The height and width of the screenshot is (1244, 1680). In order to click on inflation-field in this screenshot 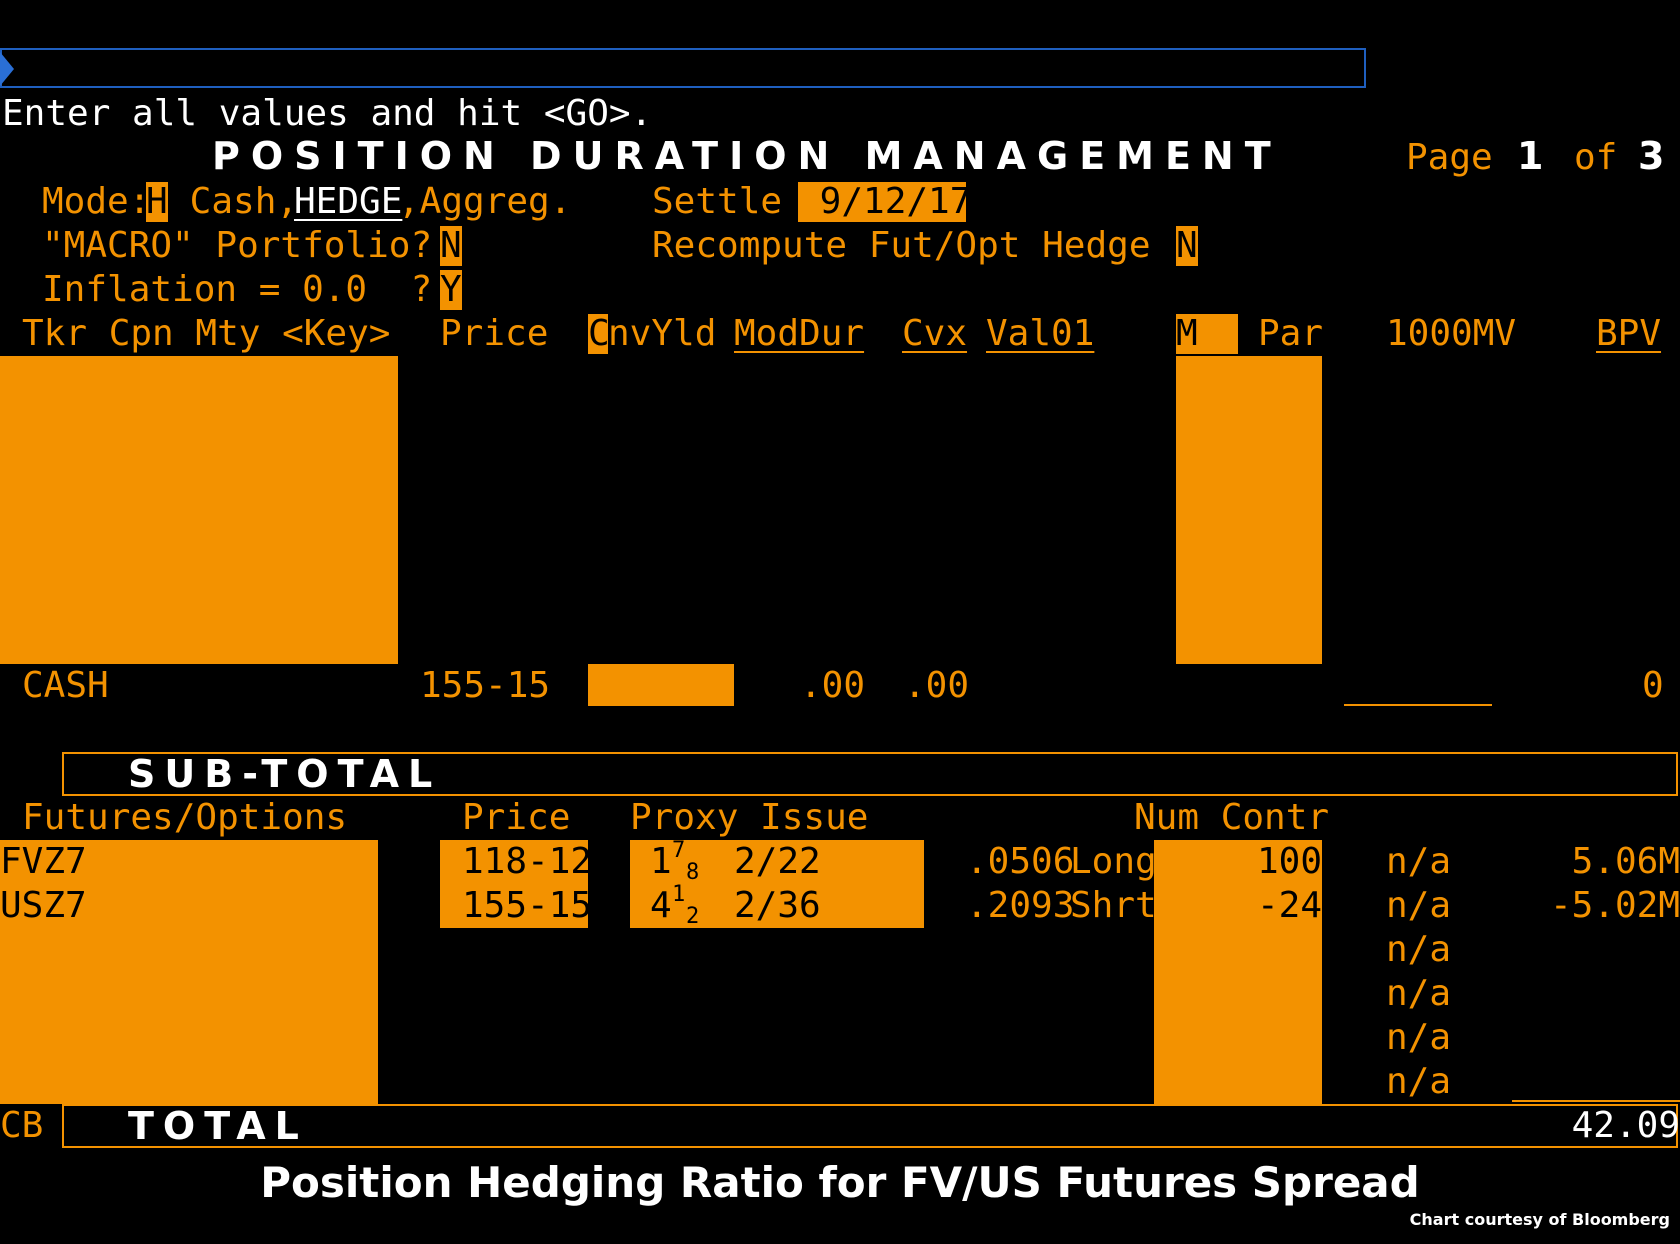, I will do `click(451, 290)`.